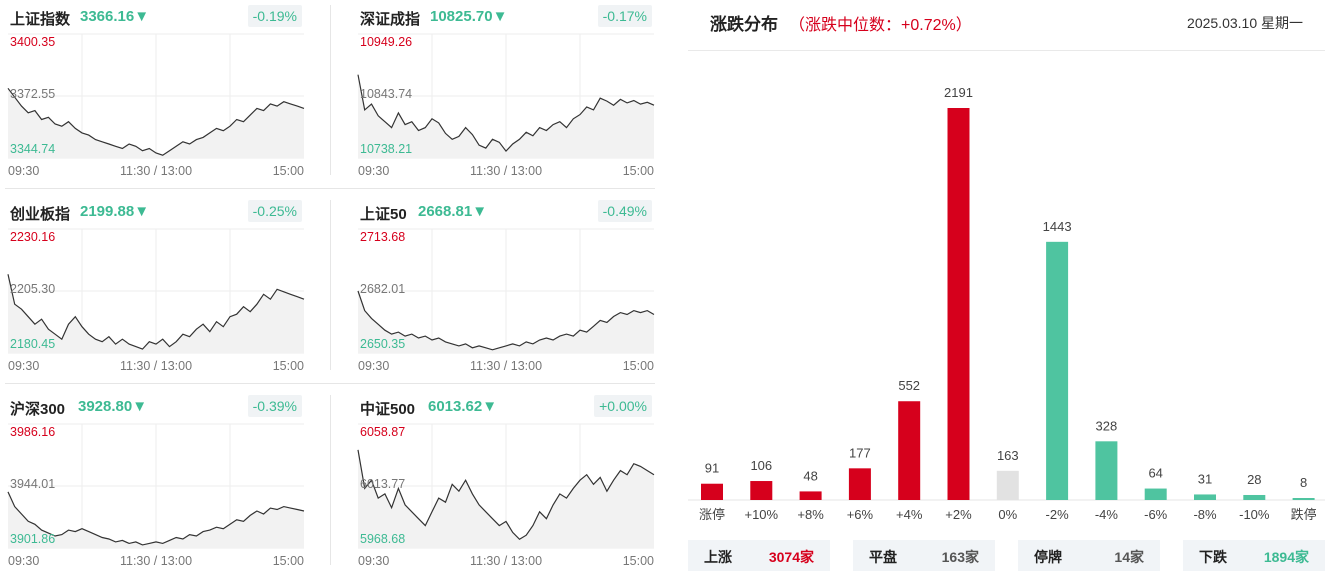  I want to click on bar-value-label: 64, so click(1155, 473).